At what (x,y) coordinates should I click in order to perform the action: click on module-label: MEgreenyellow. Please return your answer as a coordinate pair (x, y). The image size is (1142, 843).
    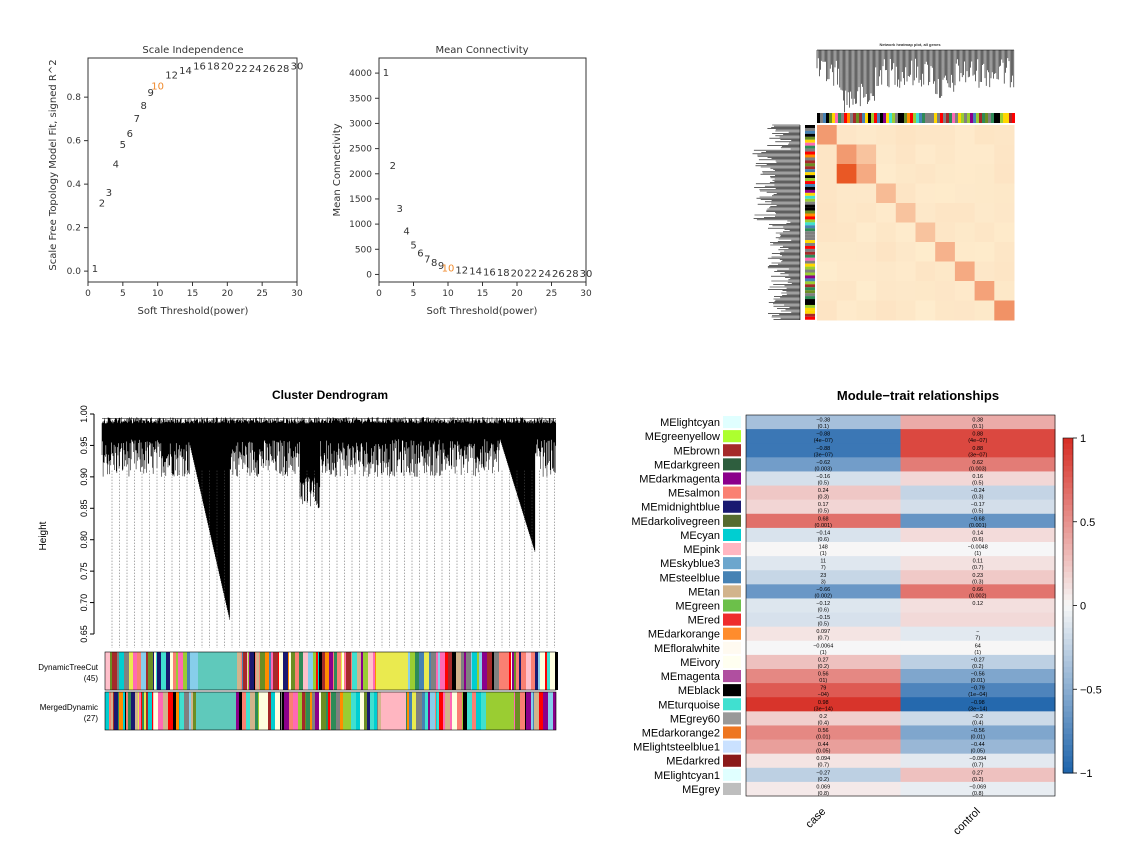
    Looking at the image, I should click on (682, 437).